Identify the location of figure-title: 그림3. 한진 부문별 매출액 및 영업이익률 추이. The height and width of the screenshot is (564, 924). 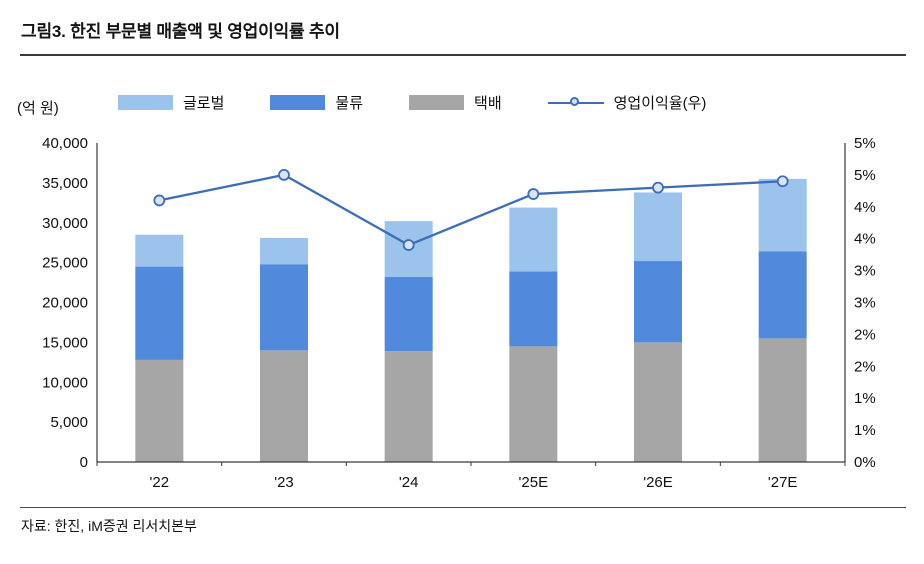
(180, 31).